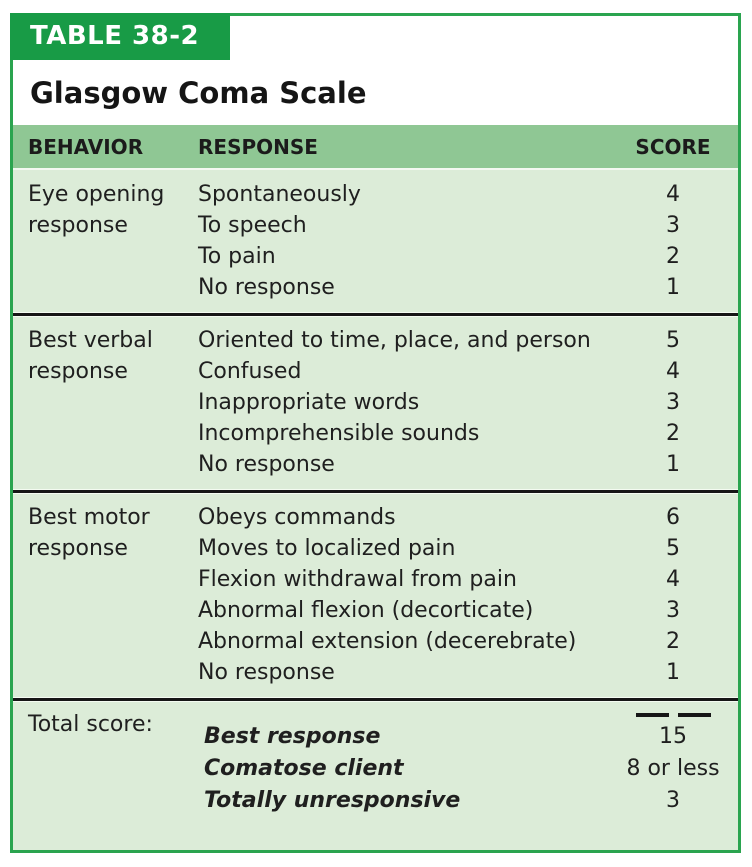  What do you see at coordinates (252, 225) in the screenshot?
I see `response-cell: To speech` at bounding box center [252, 225].